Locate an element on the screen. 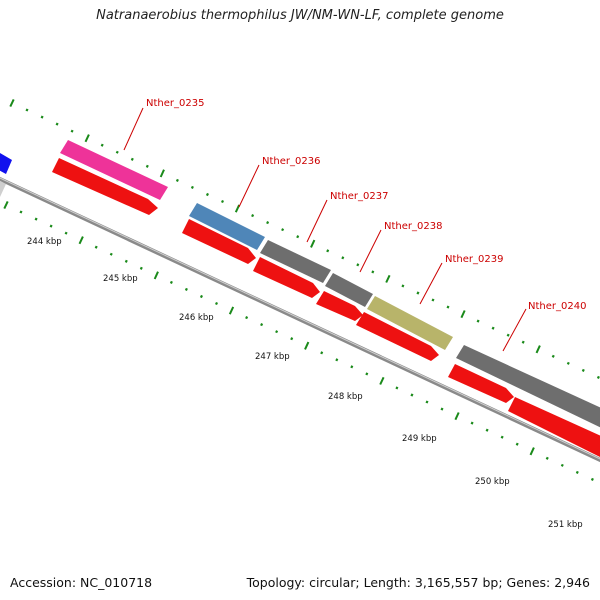  scale-label-248: 248 kbp is located at coordinates (345, 397).